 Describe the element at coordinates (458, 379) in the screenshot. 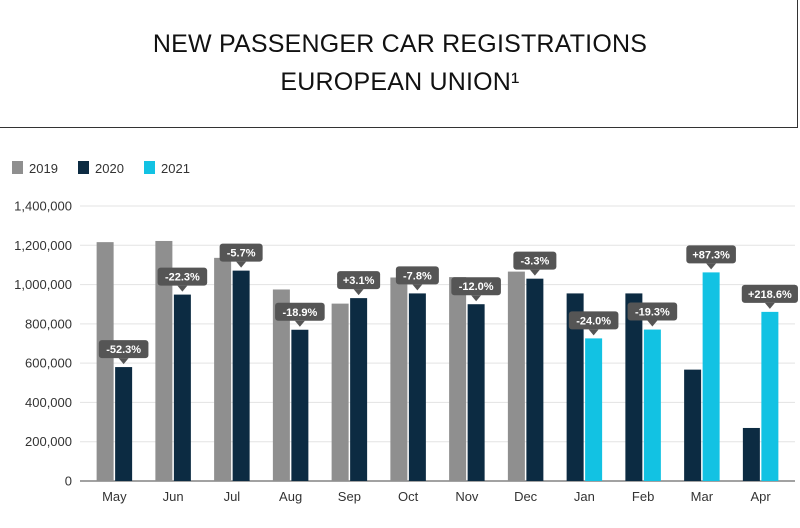

I see `bar-nov-2019` at that location.